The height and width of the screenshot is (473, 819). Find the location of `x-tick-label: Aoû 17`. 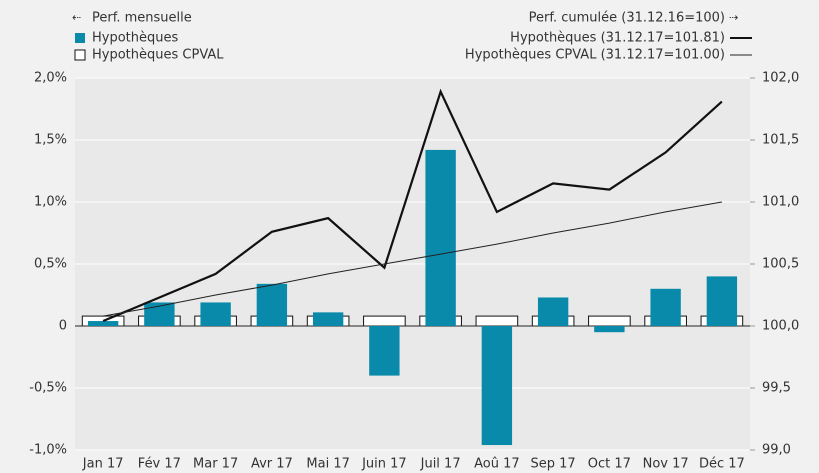

x-tick-label: Aoû 17 is located at coordinates (497, 464).